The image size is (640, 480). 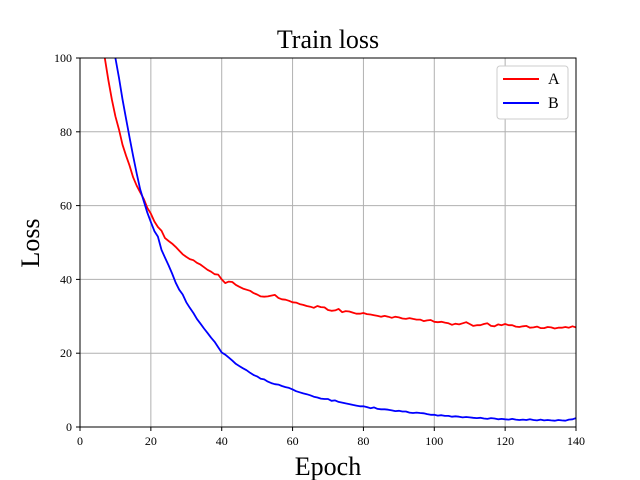 What do you see at coordinates (66, 206) in the screenshot?
I see `y-tick-label: 60` at bounding box center [66, 206].